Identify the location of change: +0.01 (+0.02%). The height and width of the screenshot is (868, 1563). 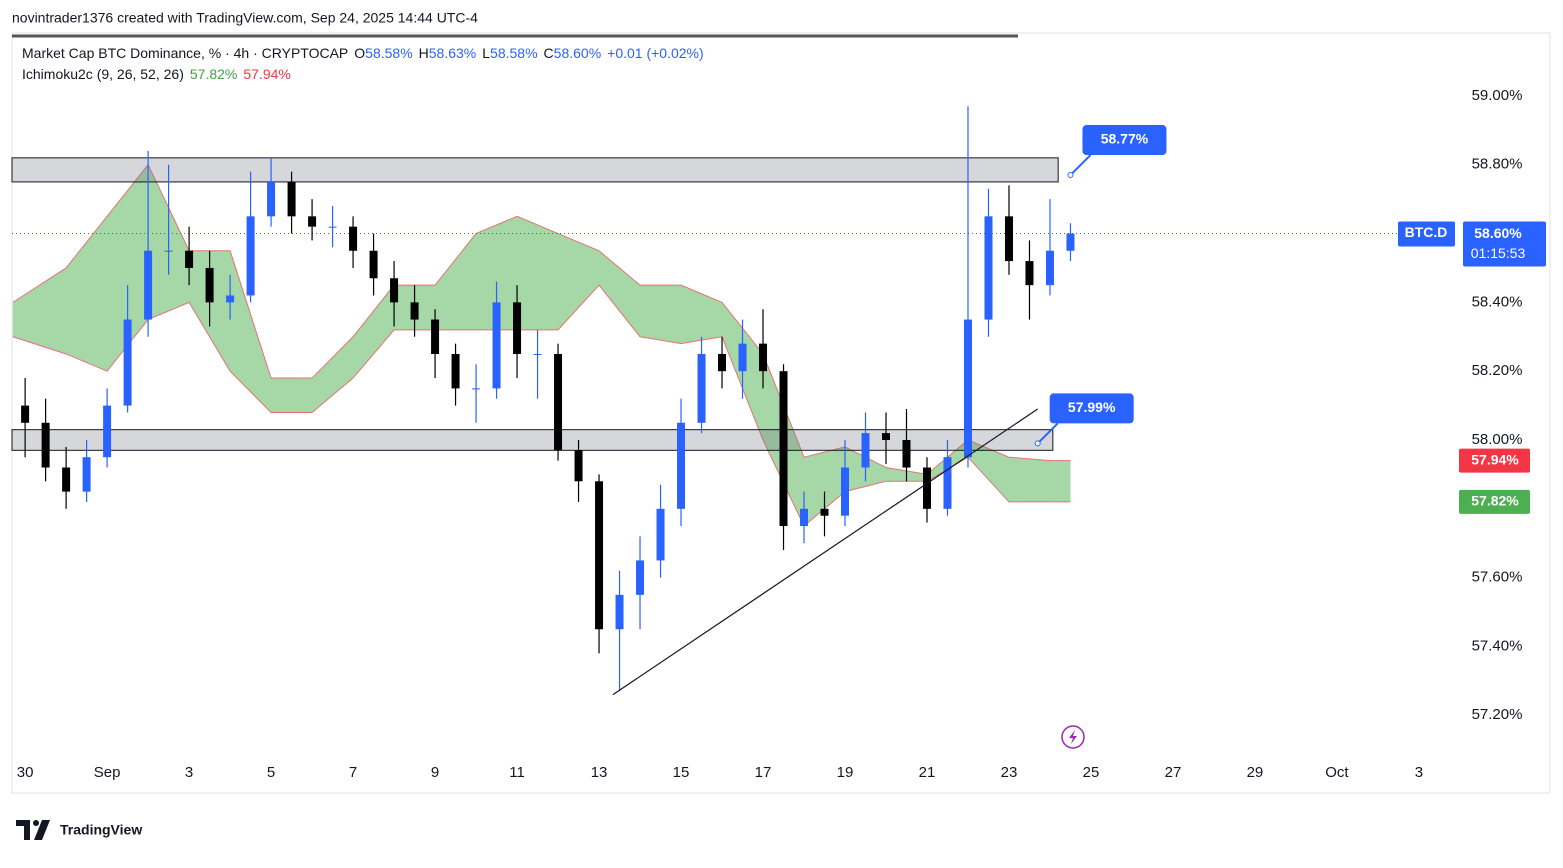
(655, 53).